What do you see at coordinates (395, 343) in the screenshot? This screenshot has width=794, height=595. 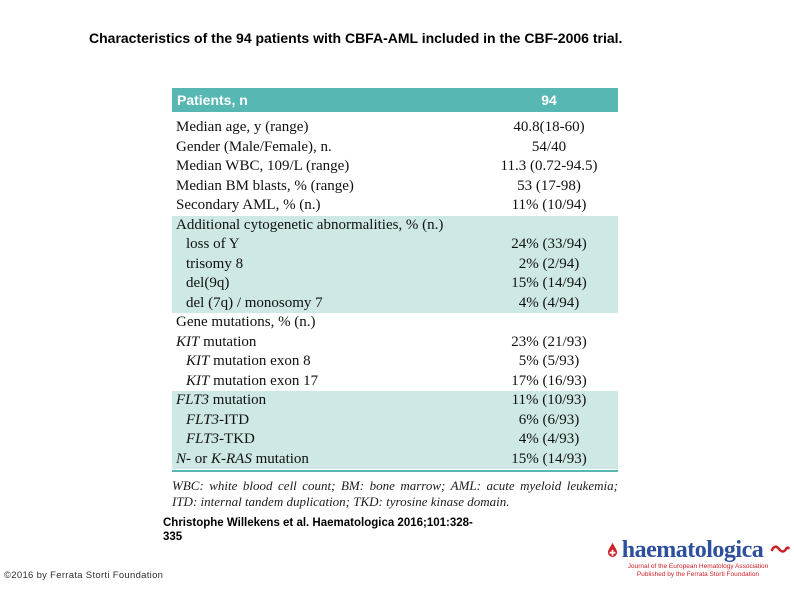 I see `table-row: KIT mutation 23% (21/93)` at bounding box center [395, 343].